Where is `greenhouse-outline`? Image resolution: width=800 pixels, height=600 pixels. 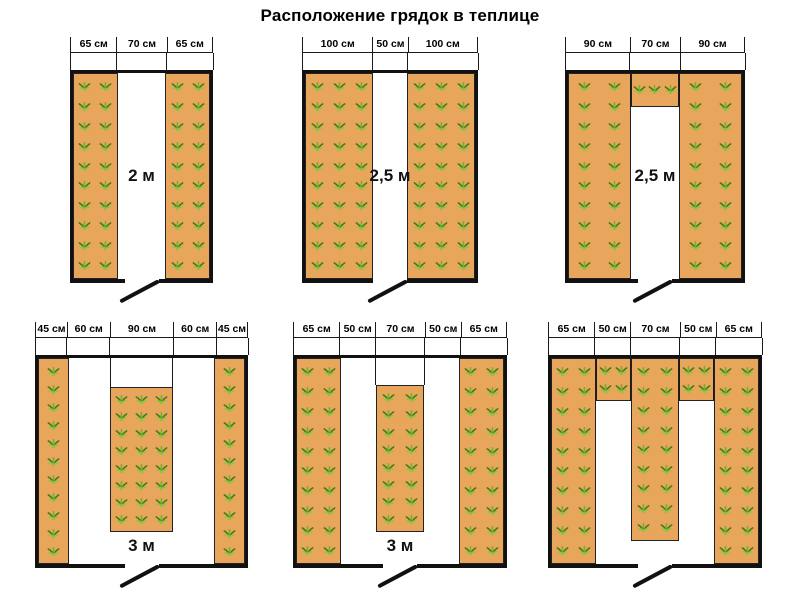
greenhouse-outline is located at coordinates (655, 472).